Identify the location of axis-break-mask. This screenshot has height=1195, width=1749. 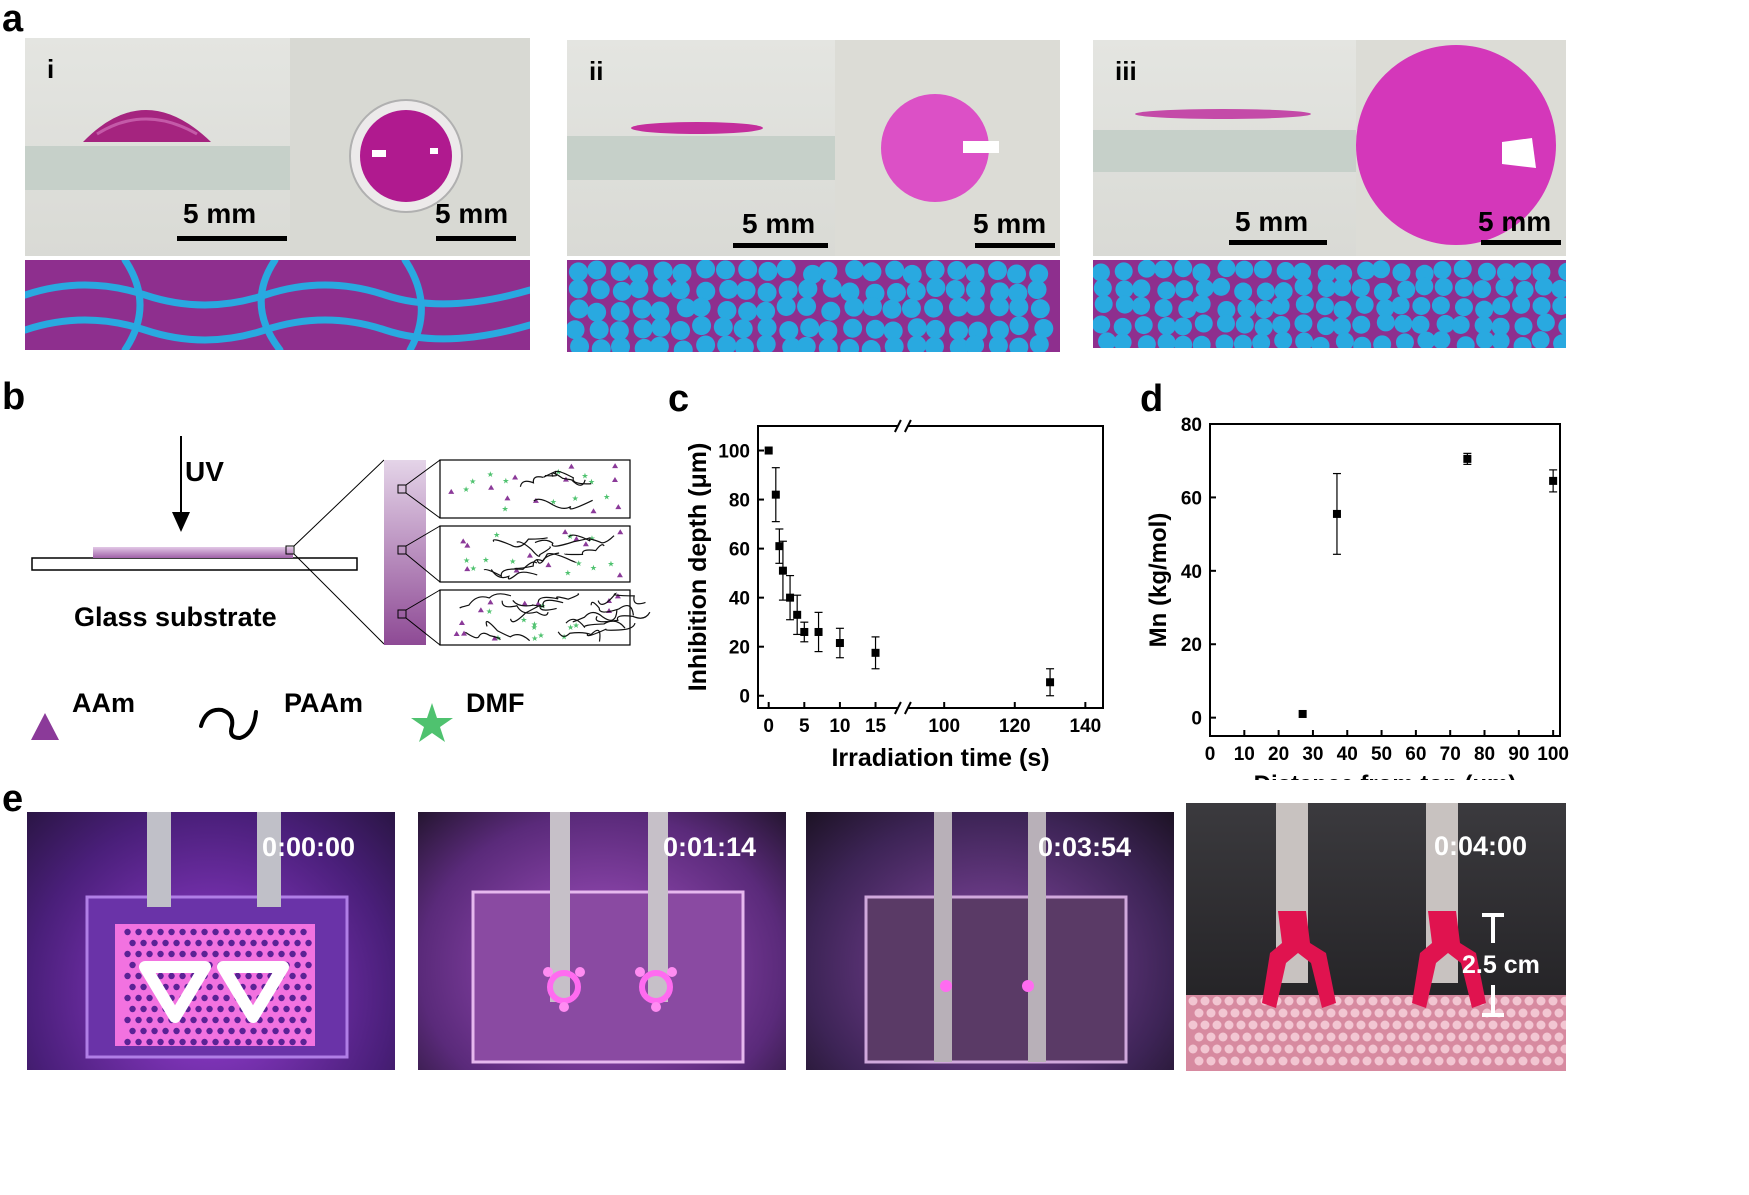
(902, 708).